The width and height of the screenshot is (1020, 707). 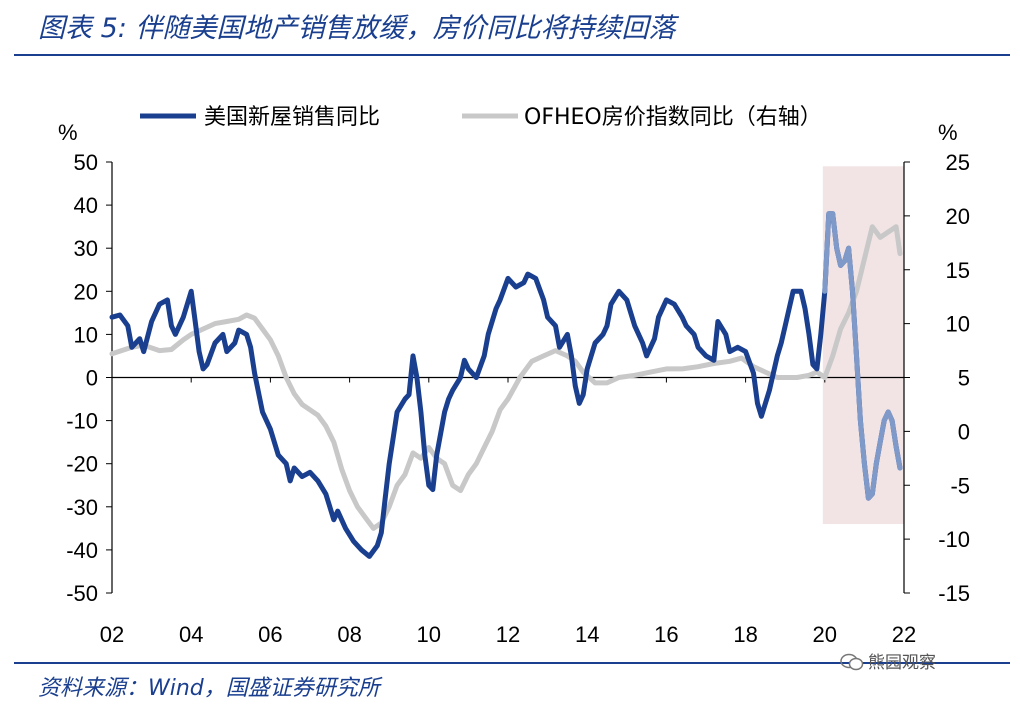 I want to click on right-tick-label: -5, so click(x=960, y=485).